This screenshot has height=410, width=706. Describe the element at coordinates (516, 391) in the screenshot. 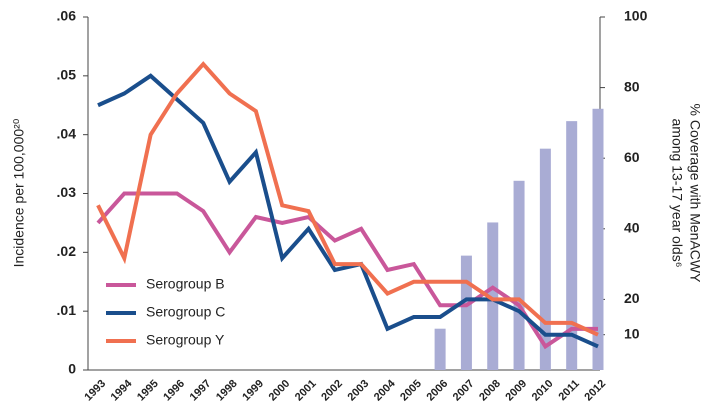

I see `x-tick-label: 2009` at that location.